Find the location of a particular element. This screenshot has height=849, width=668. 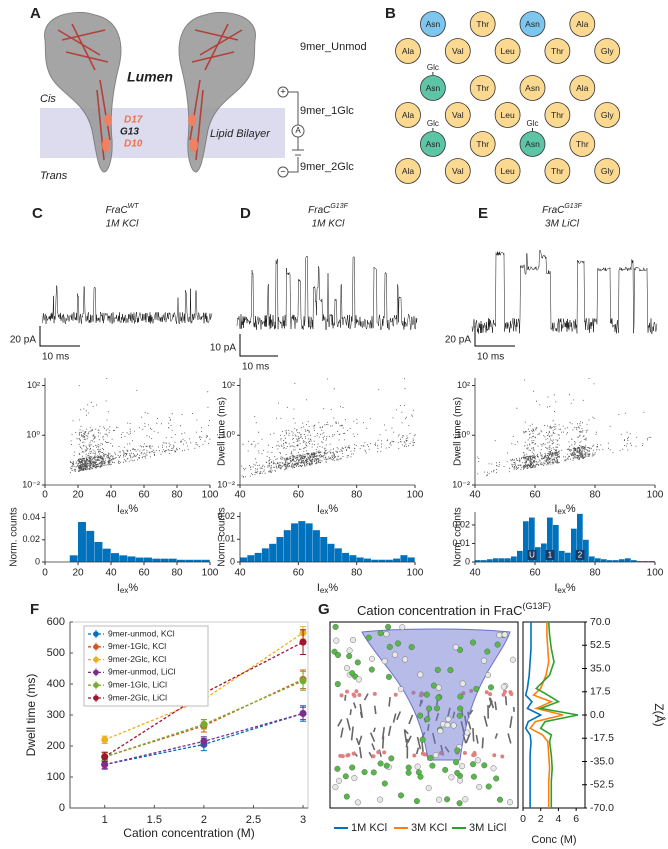

event-cloud is located at coordinates (140, 425).